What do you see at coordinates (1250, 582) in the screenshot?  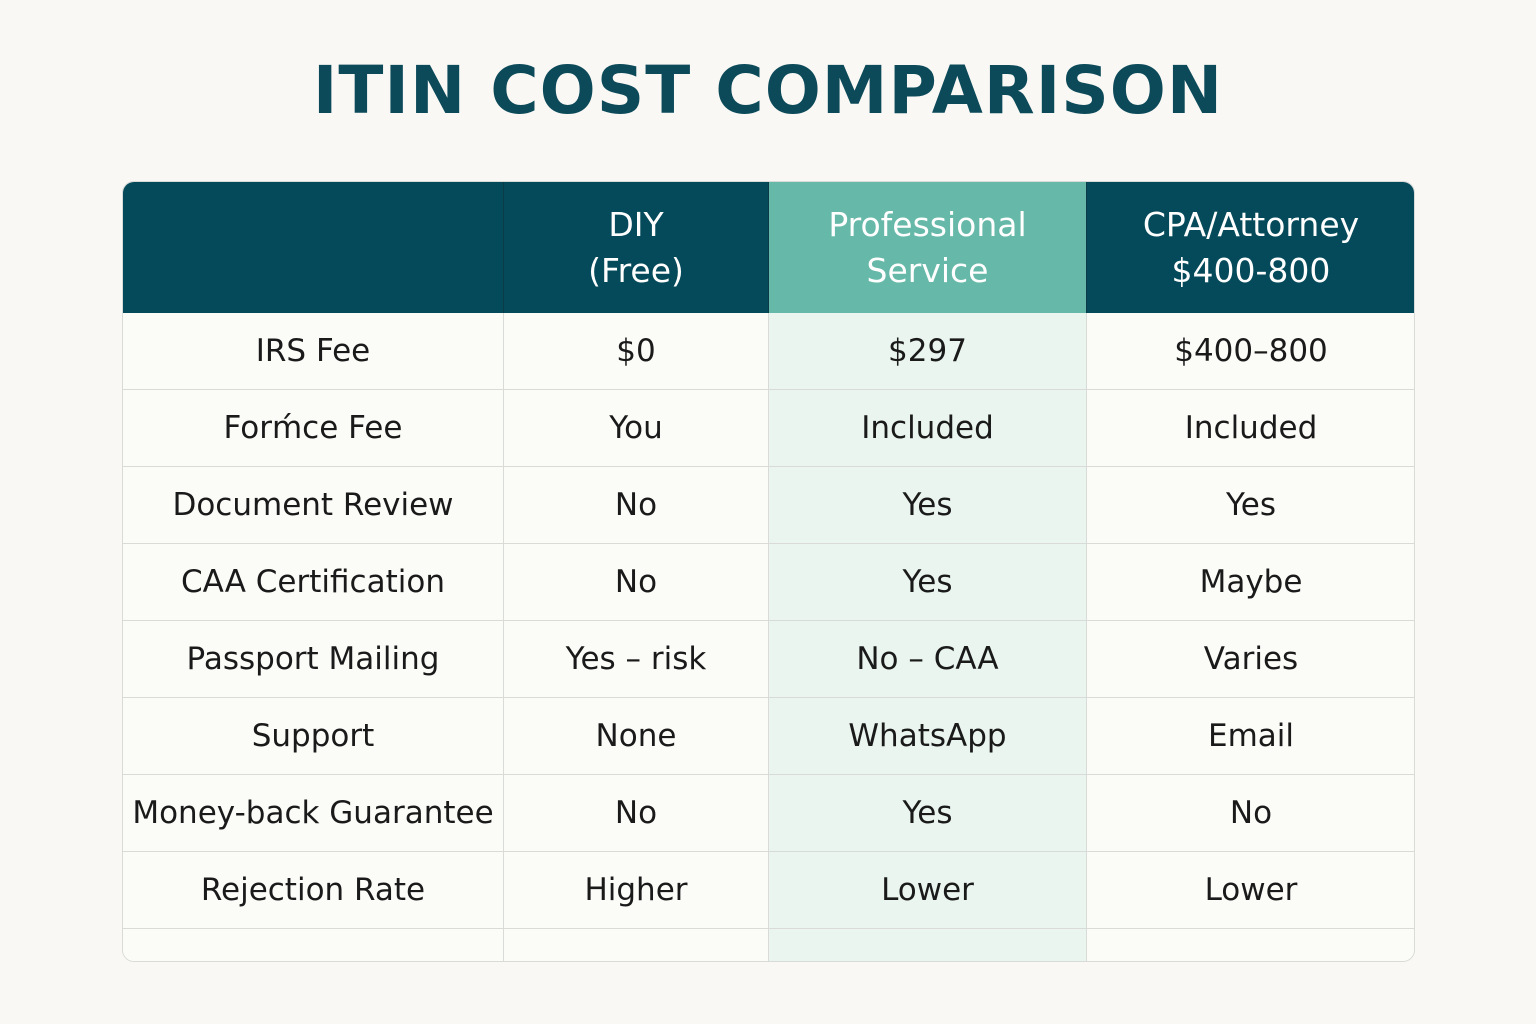 I see `table-cell: Maybe` at bounding box center [1250, 582].